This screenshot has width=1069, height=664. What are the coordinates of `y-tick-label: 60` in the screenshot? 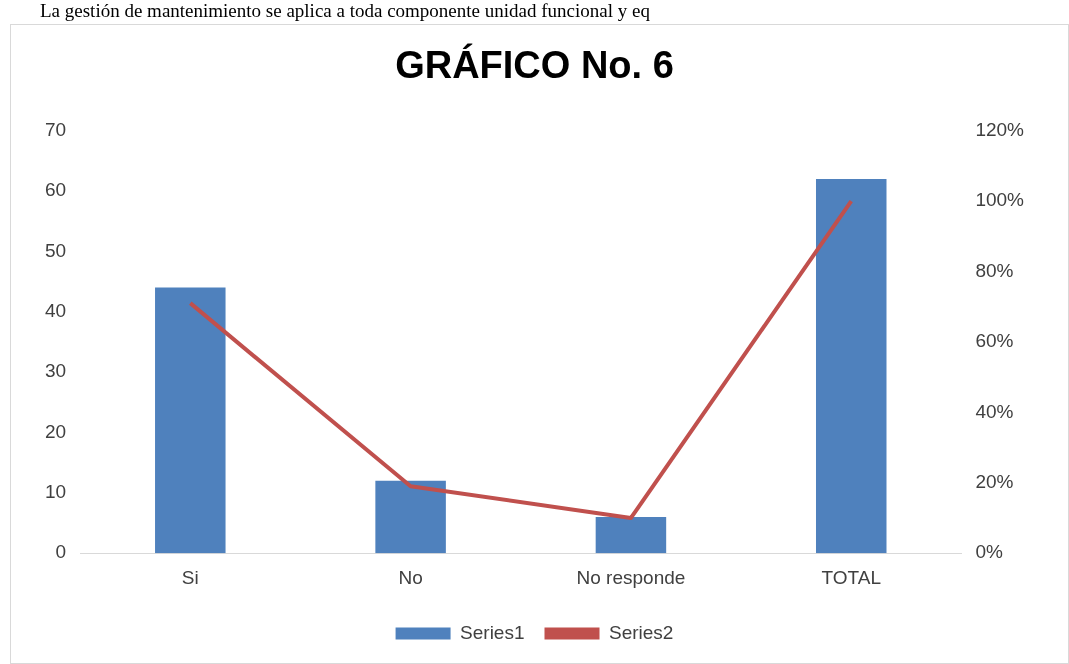 It's located at (55, 190).